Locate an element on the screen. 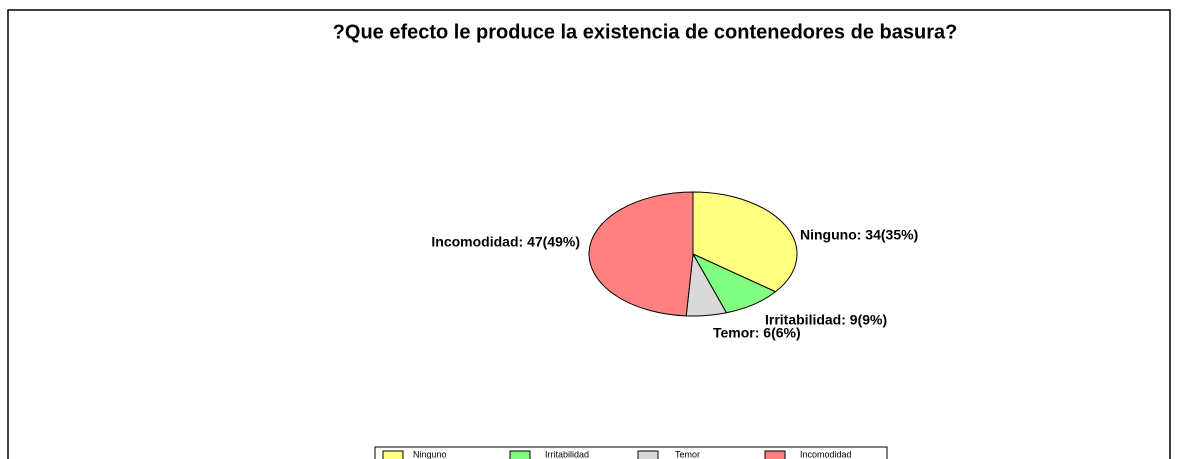  legend-label: Ninguno is located at coordinates (430, 454).